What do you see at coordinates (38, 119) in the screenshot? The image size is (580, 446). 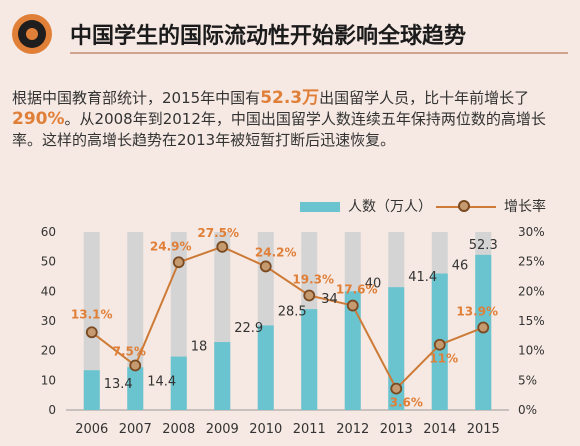 I see `description-highlight-growth: 290%` at bounding box center [38, 119].